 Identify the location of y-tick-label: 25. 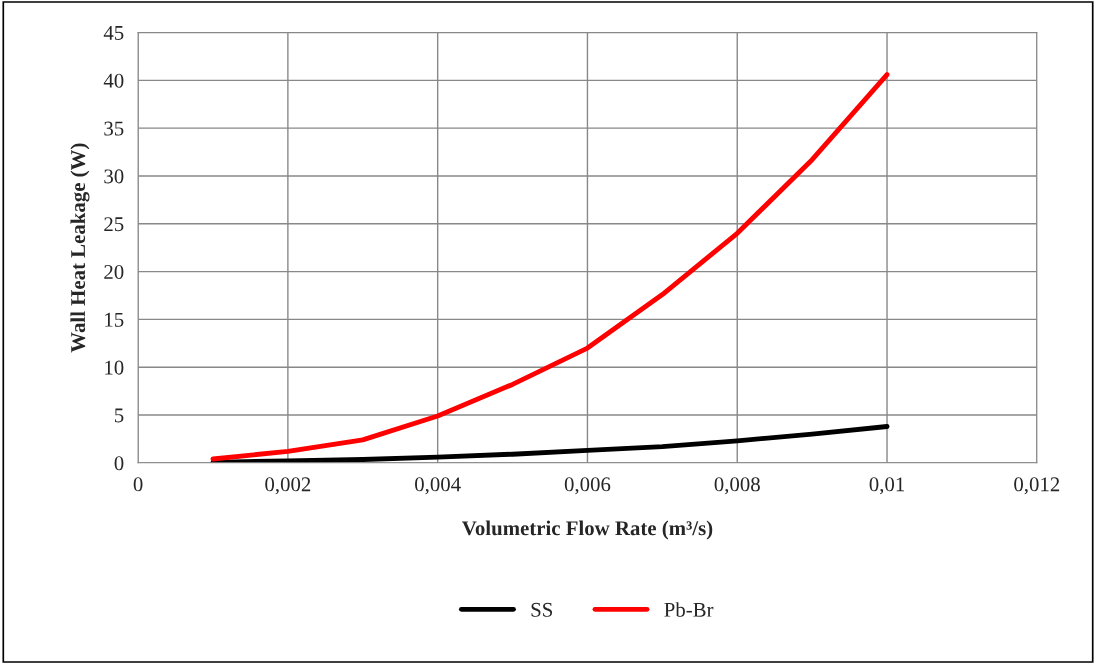
(114, 224).